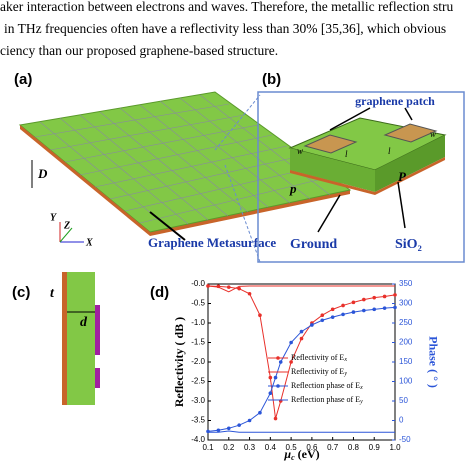  What do you see at coordinates (198, 420) in the screenshot?
I see `y-tick-label: -3.5` at bounding box center [198, 420].